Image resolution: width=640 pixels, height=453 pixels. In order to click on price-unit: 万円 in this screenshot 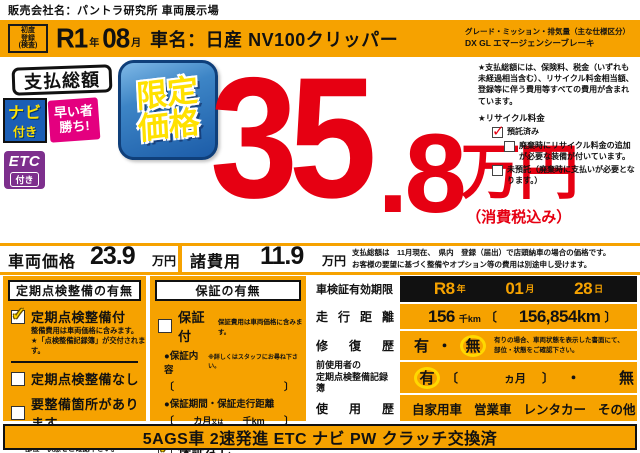, I will do `click(519, 173)`.